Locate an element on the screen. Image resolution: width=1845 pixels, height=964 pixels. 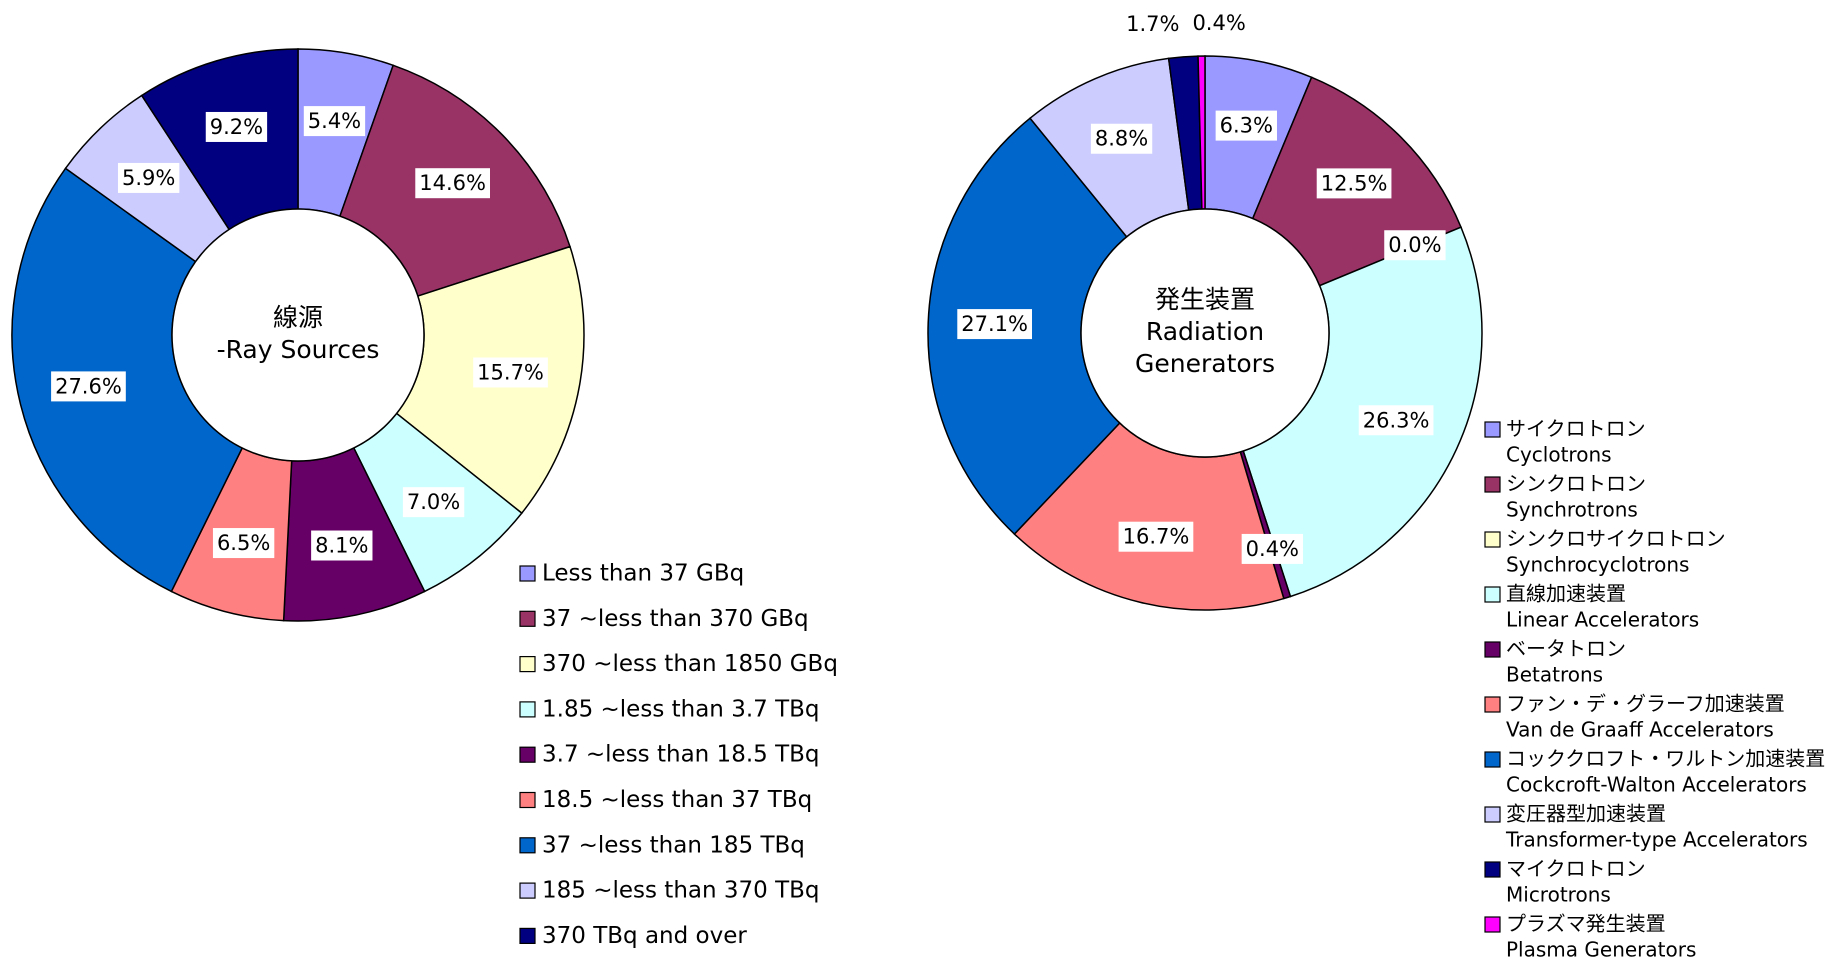
legend-label: シンクロトロン is located at coordinates (1576, 484).